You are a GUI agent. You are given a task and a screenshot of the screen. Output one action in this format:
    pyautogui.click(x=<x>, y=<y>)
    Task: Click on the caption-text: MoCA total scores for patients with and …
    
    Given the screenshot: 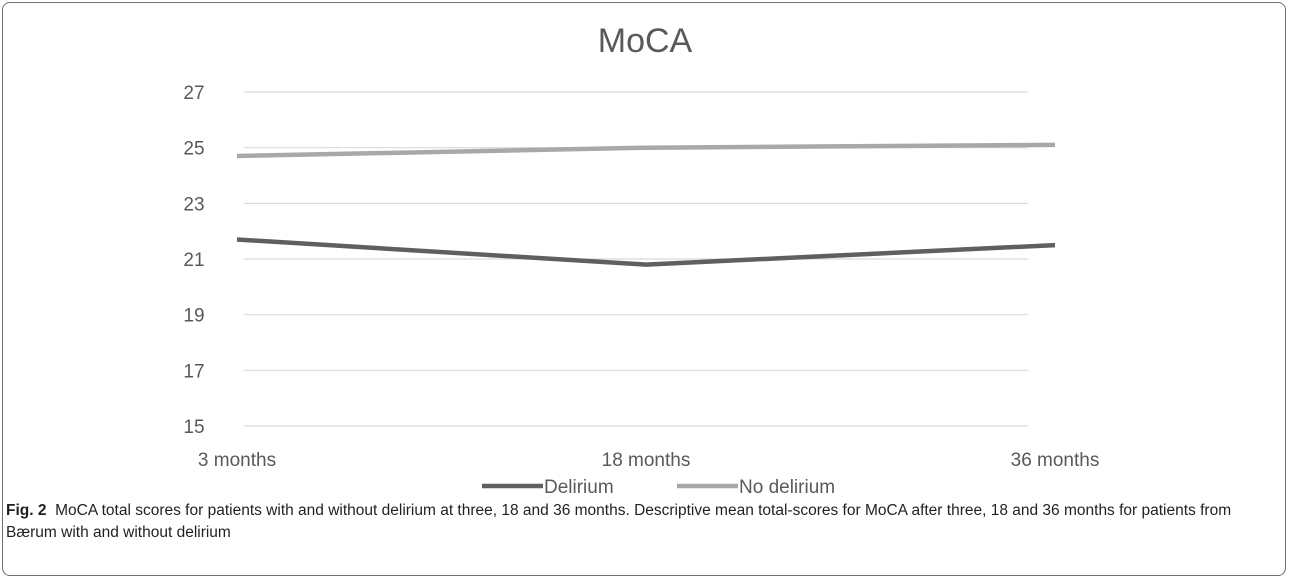 What is the action you would take?
    pyautogui.click(x=619, y=521)
    